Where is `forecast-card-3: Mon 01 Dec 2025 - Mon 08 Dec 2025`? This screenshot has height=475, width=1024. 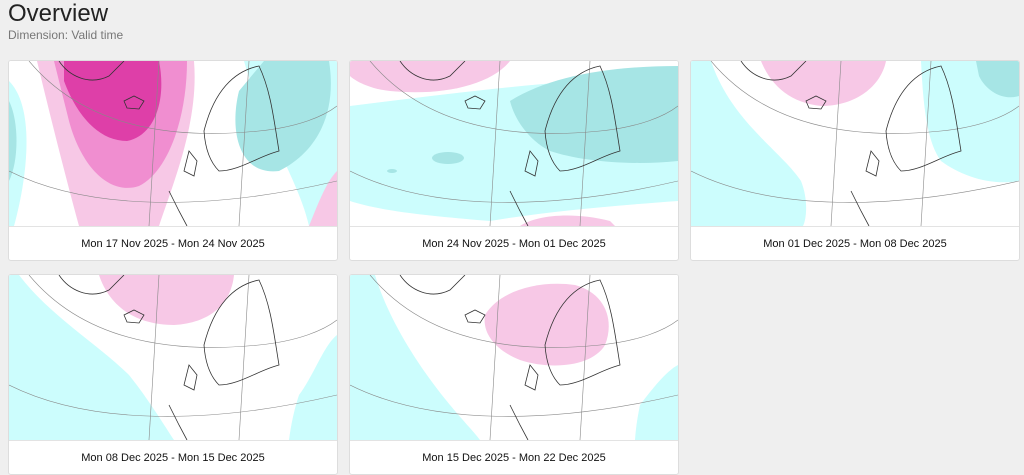 forecast-card-3: Mon 01 Dec 2025 - Mon 08 Dec 2025 is located at coordinates (855, 160).